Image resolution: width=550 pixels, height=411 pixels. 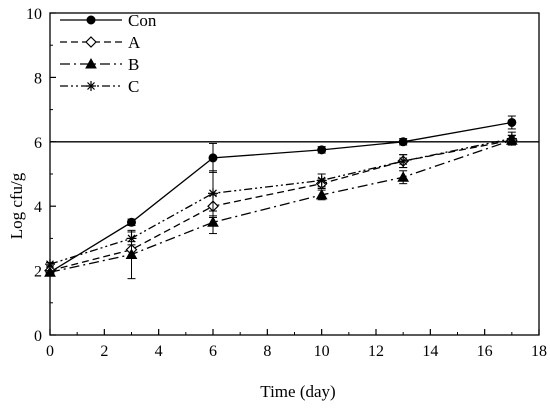 I want to click on y-tick-label: 4, so click(x=38, y=207).